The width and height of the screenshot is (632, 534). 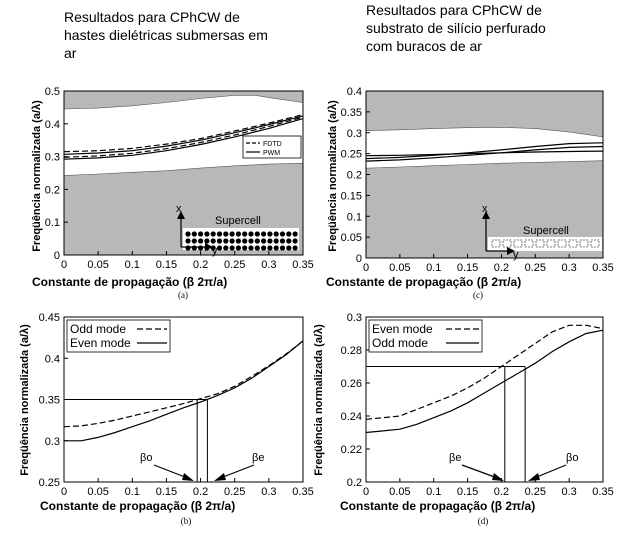 I want to click on panel-b-sublabel: (b), so click(x=186, y=521).